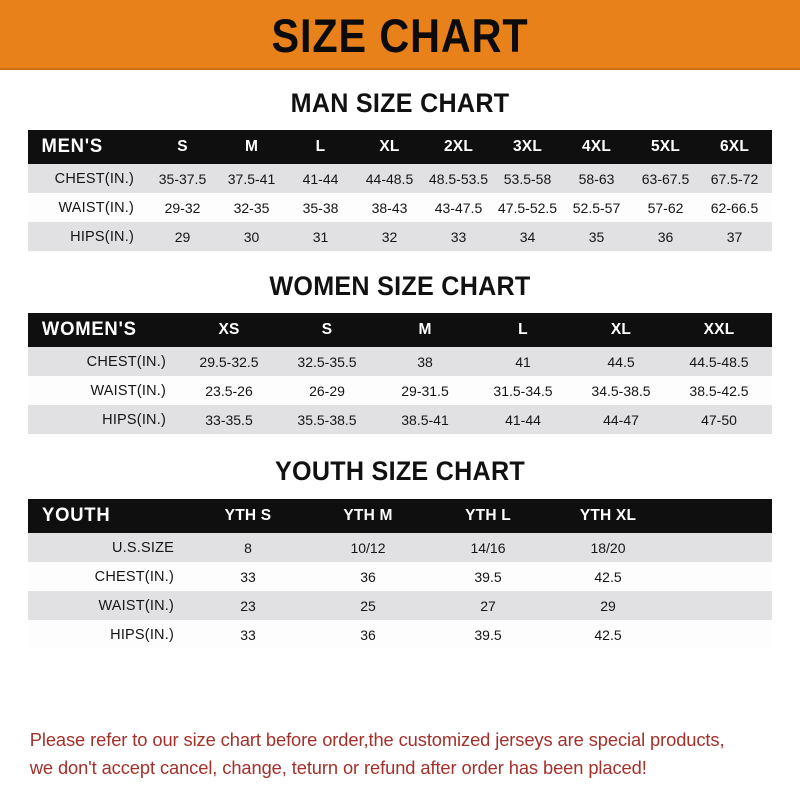 Image resolution: width=800 pixels, height=800 pixels. What do you see at coordinates (251, 236) in the screenshot?
I see `table-cell: 30` at bounding box center [251, 236].